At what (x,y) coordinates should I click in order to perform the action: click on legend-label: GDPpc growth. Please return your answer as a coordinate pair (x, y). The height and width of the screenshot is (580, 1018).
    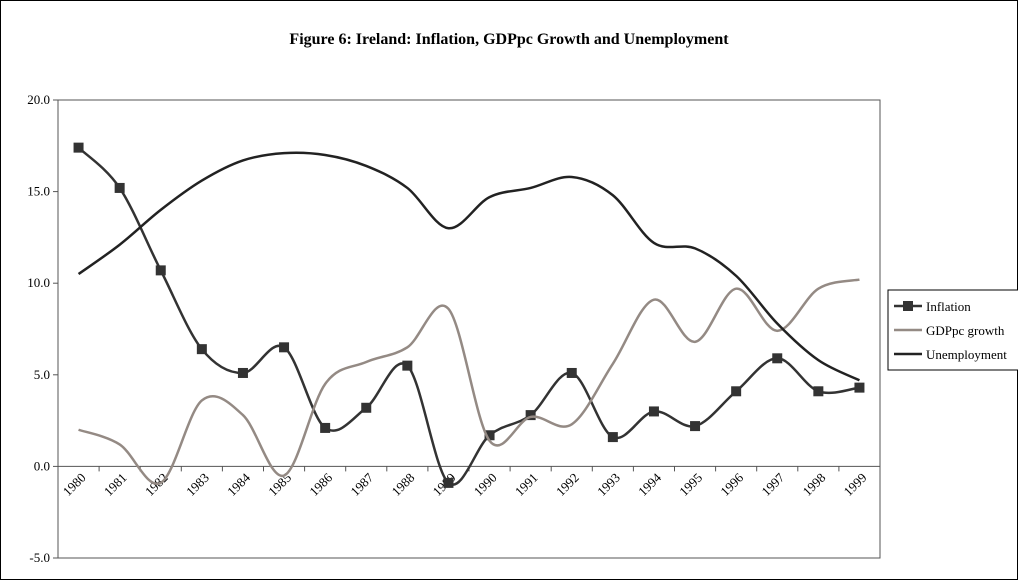
    Looking at the image, I should click on (965, 330).